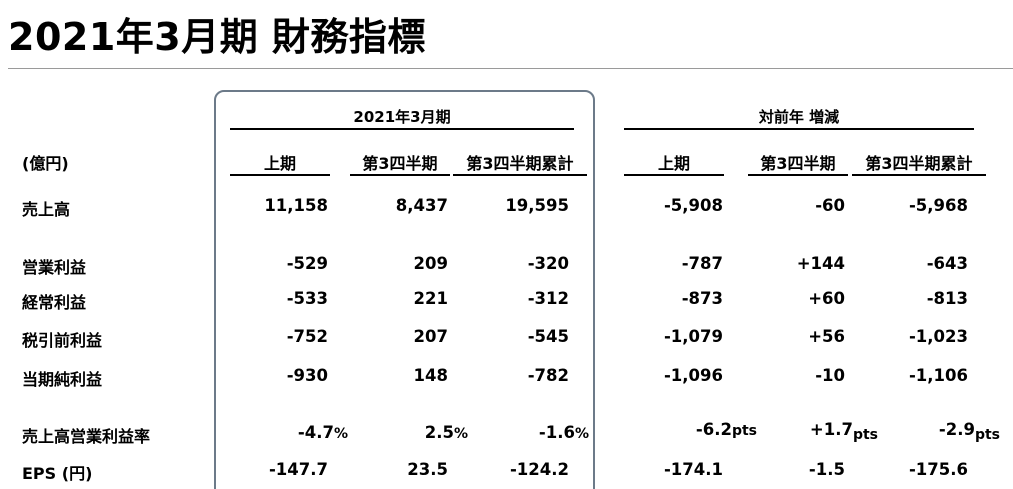  What do you see at coordinates (430, 298) in the screenshot?
I see `table-cell: 221` at bounding box center [430, 298].